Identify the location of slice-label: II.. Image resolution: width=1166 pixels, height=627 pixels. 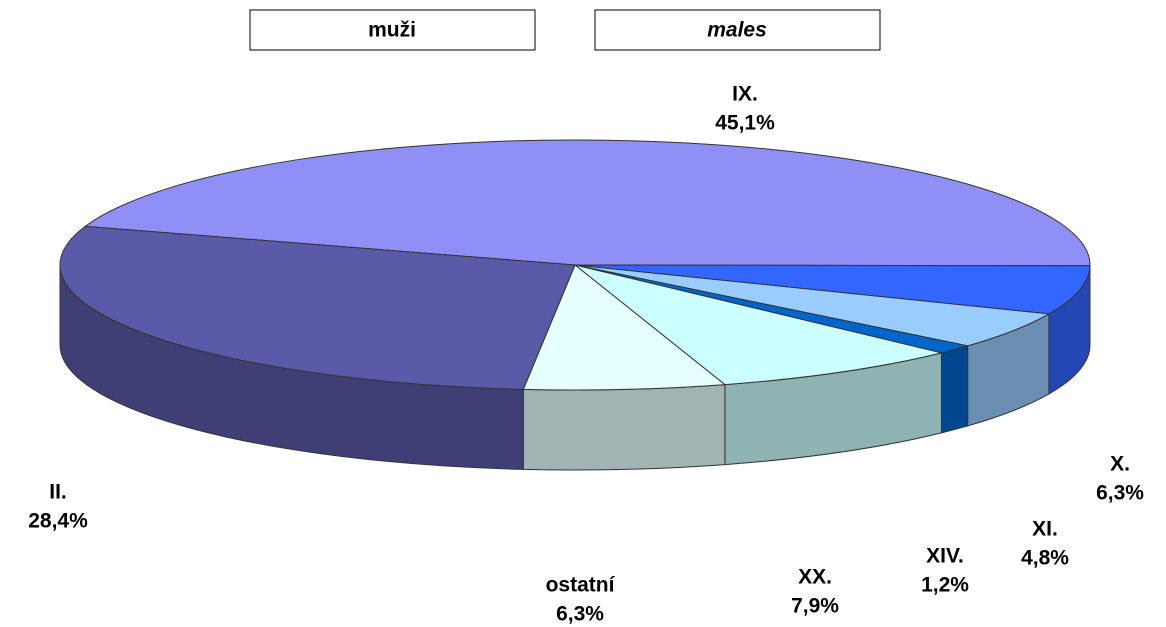
(58, 492).